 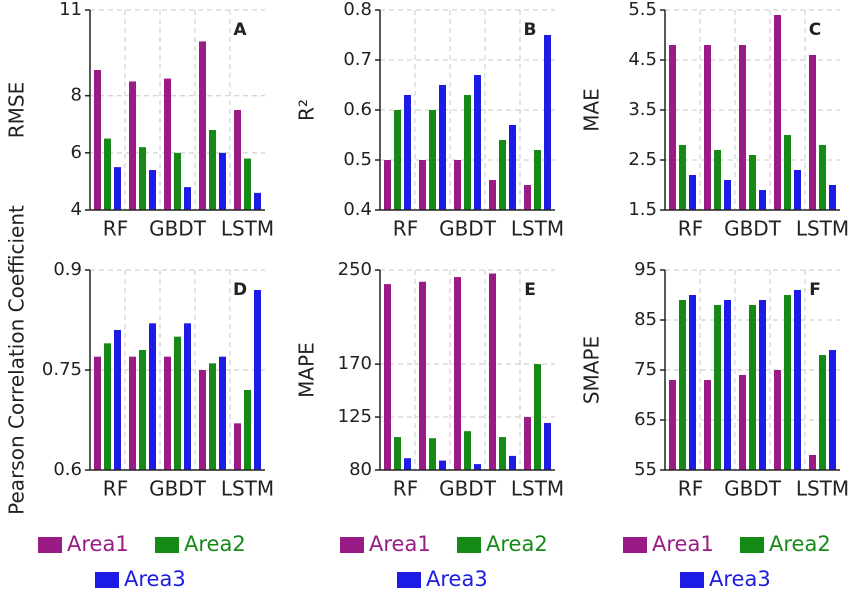 I want to click on y-axis-label: Pearson Correlation Coefficient, so click(x=17, y=360).